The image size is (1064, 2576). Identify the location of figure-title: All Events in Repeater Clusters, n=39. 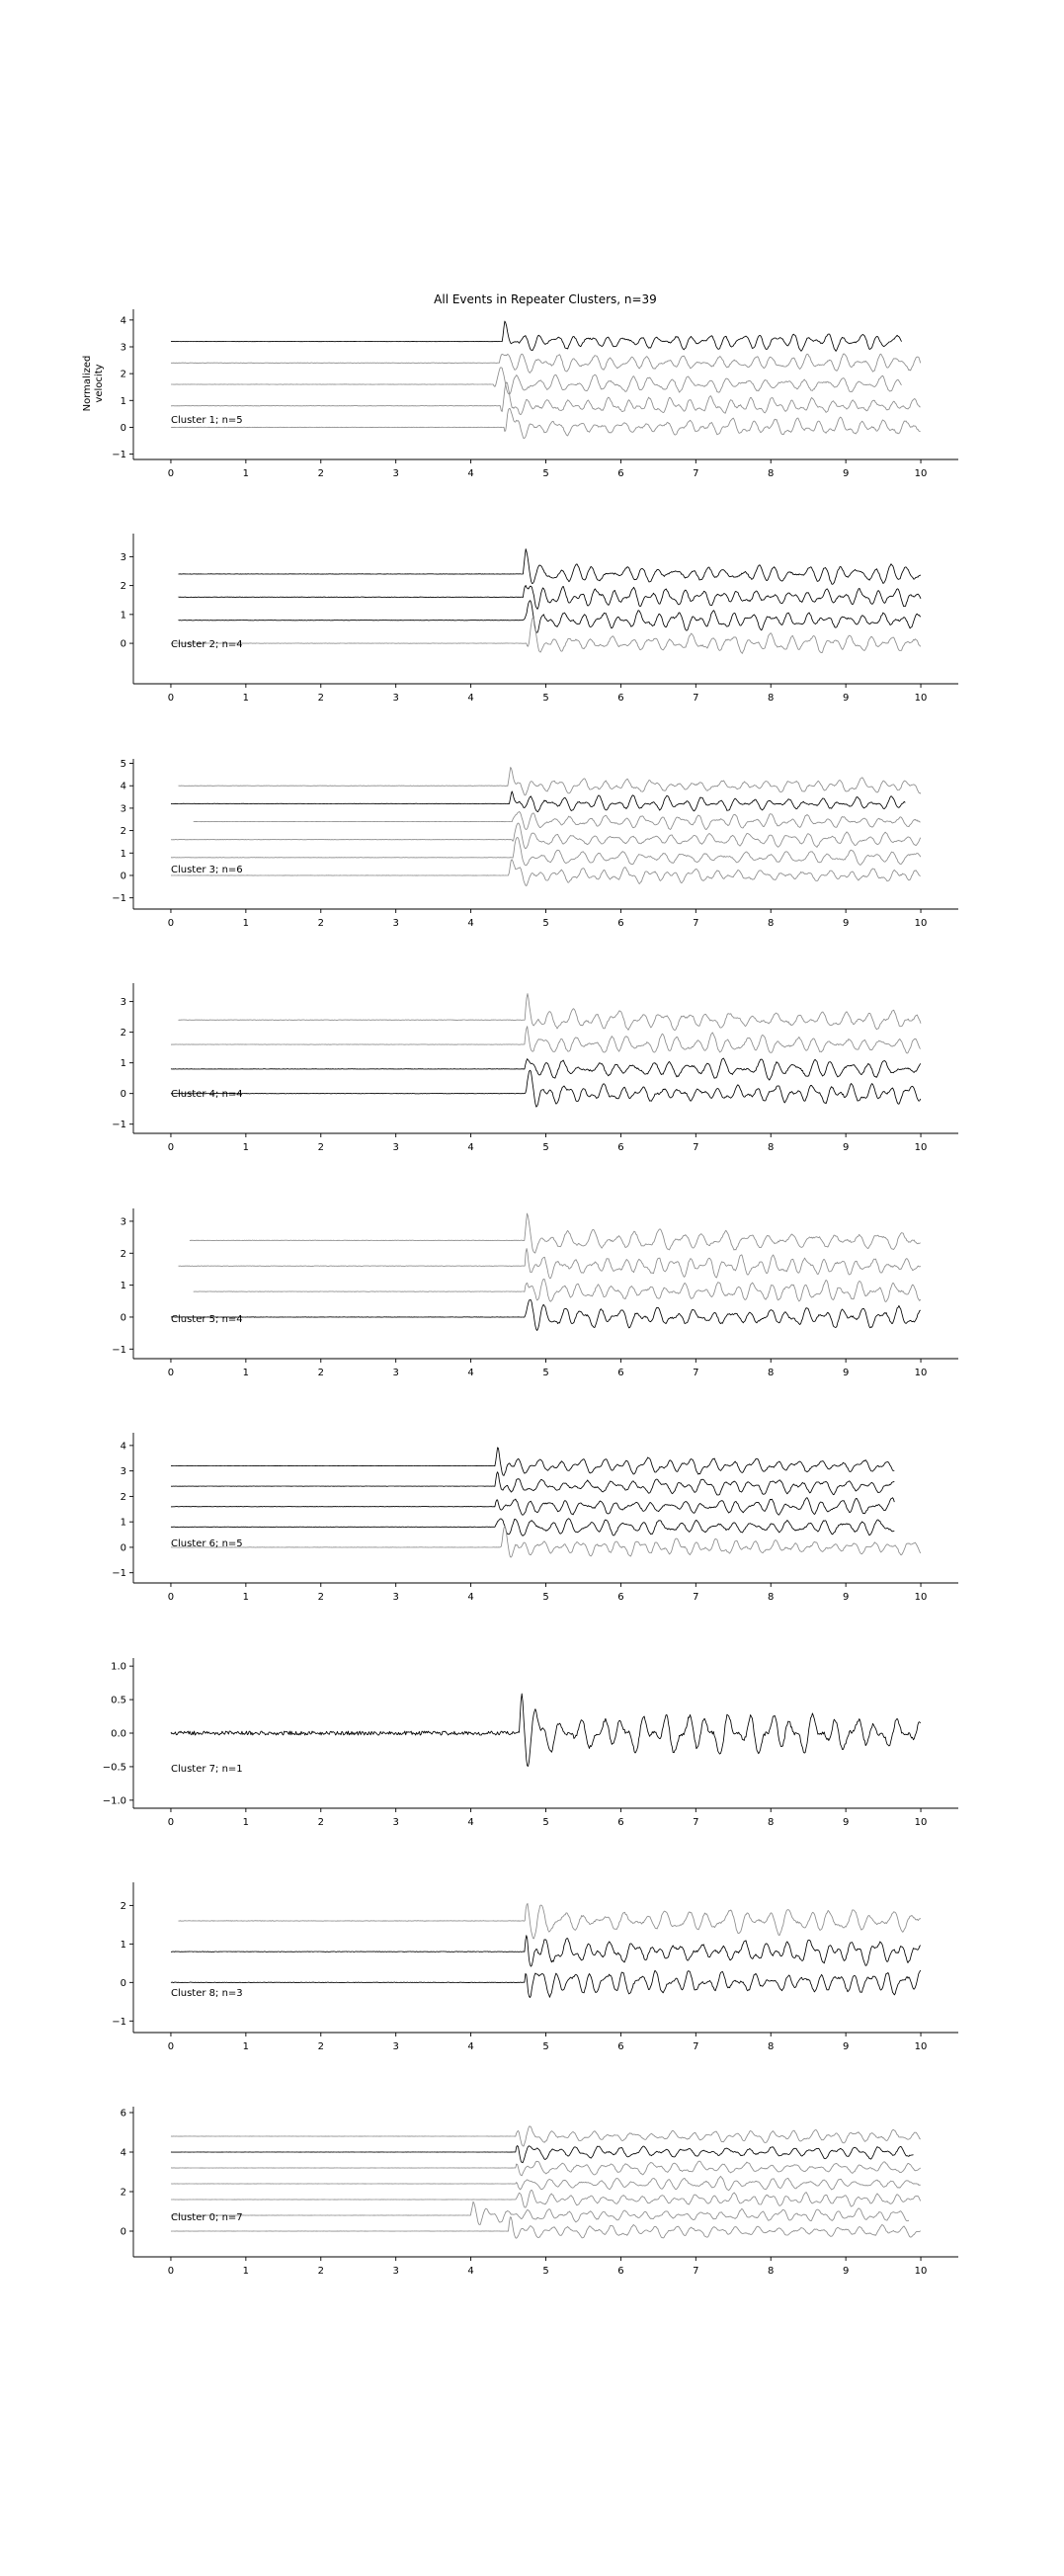
(545, 299).